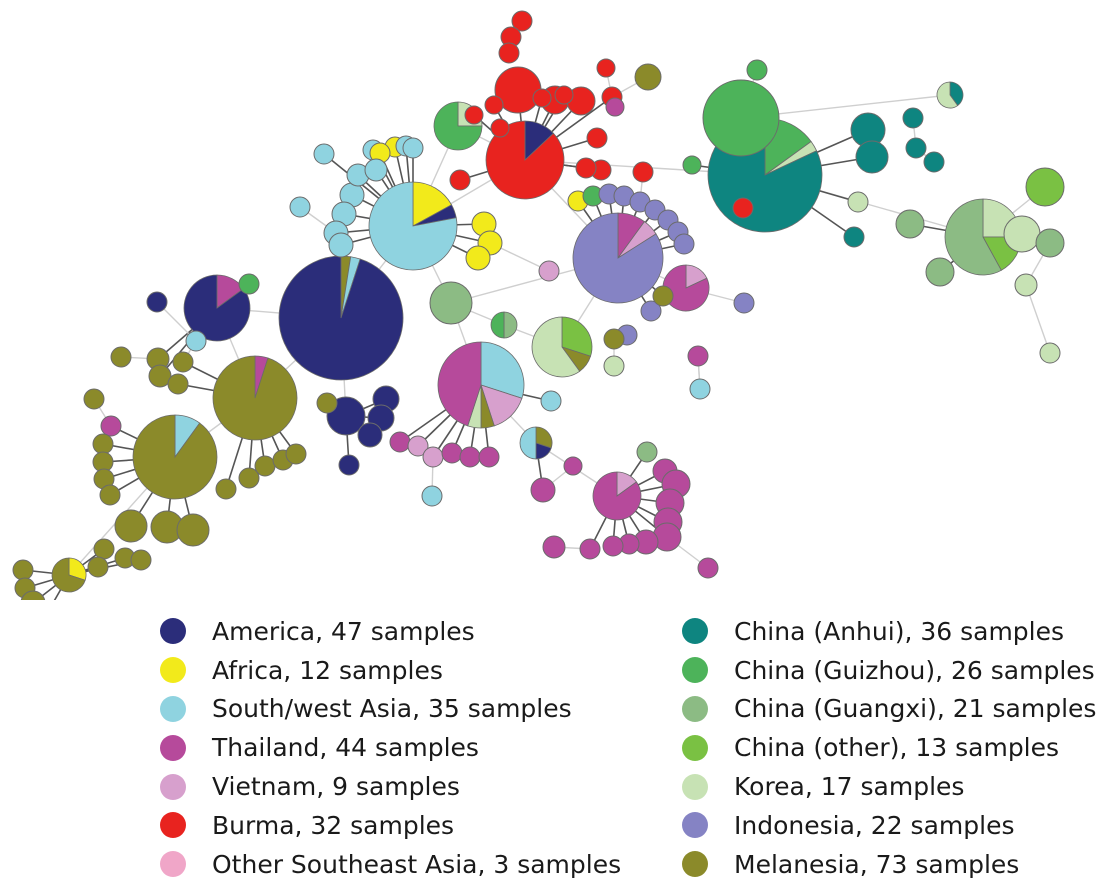 This screenshot has width=1099, height=884. I want to click on haplotype-node-indonesia, so click(684, 244).